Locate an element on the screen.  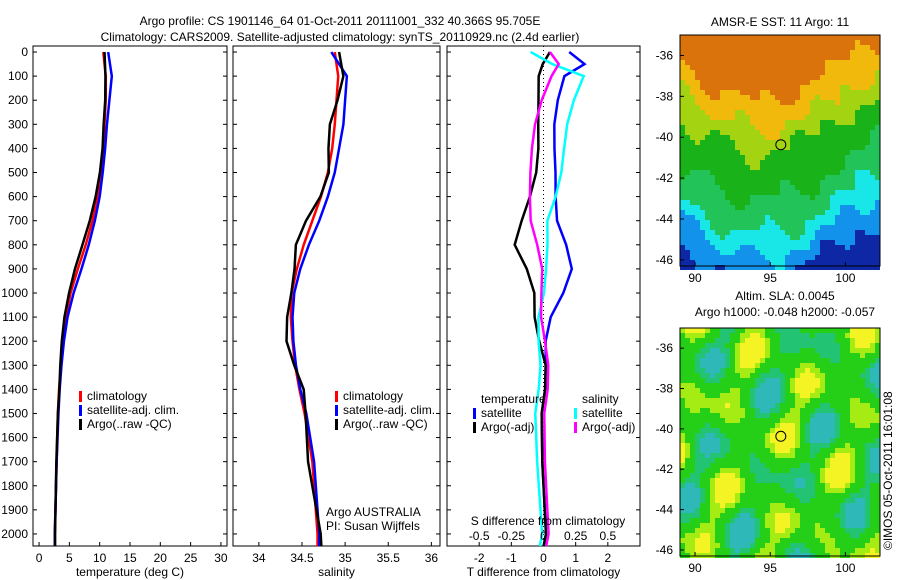
legend-swatch is located at coordinates (575, 427).